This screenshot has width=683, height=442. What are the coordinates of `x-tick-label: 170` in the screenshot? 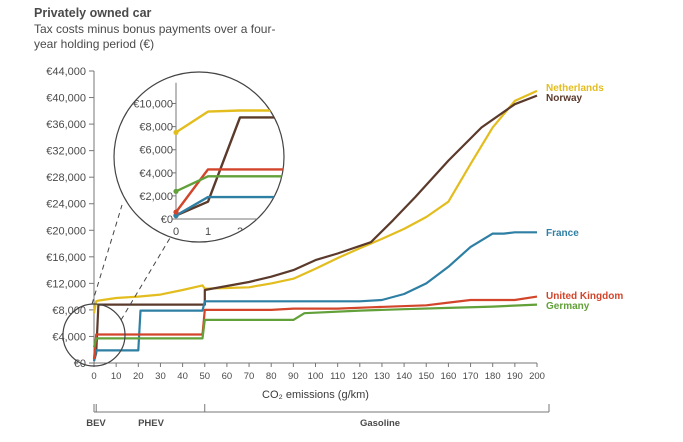 It's located at (471, 376).